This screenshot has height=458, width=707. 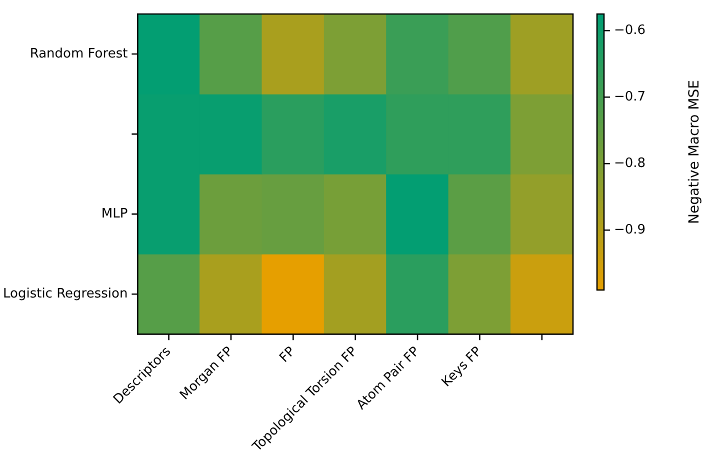 I want to click on x-tick-label: FP, so click(x=287, y=355).